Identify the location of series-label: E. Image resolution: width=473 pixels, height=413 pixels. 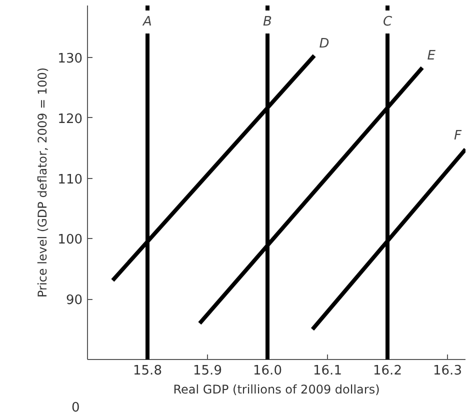
(431, 56).